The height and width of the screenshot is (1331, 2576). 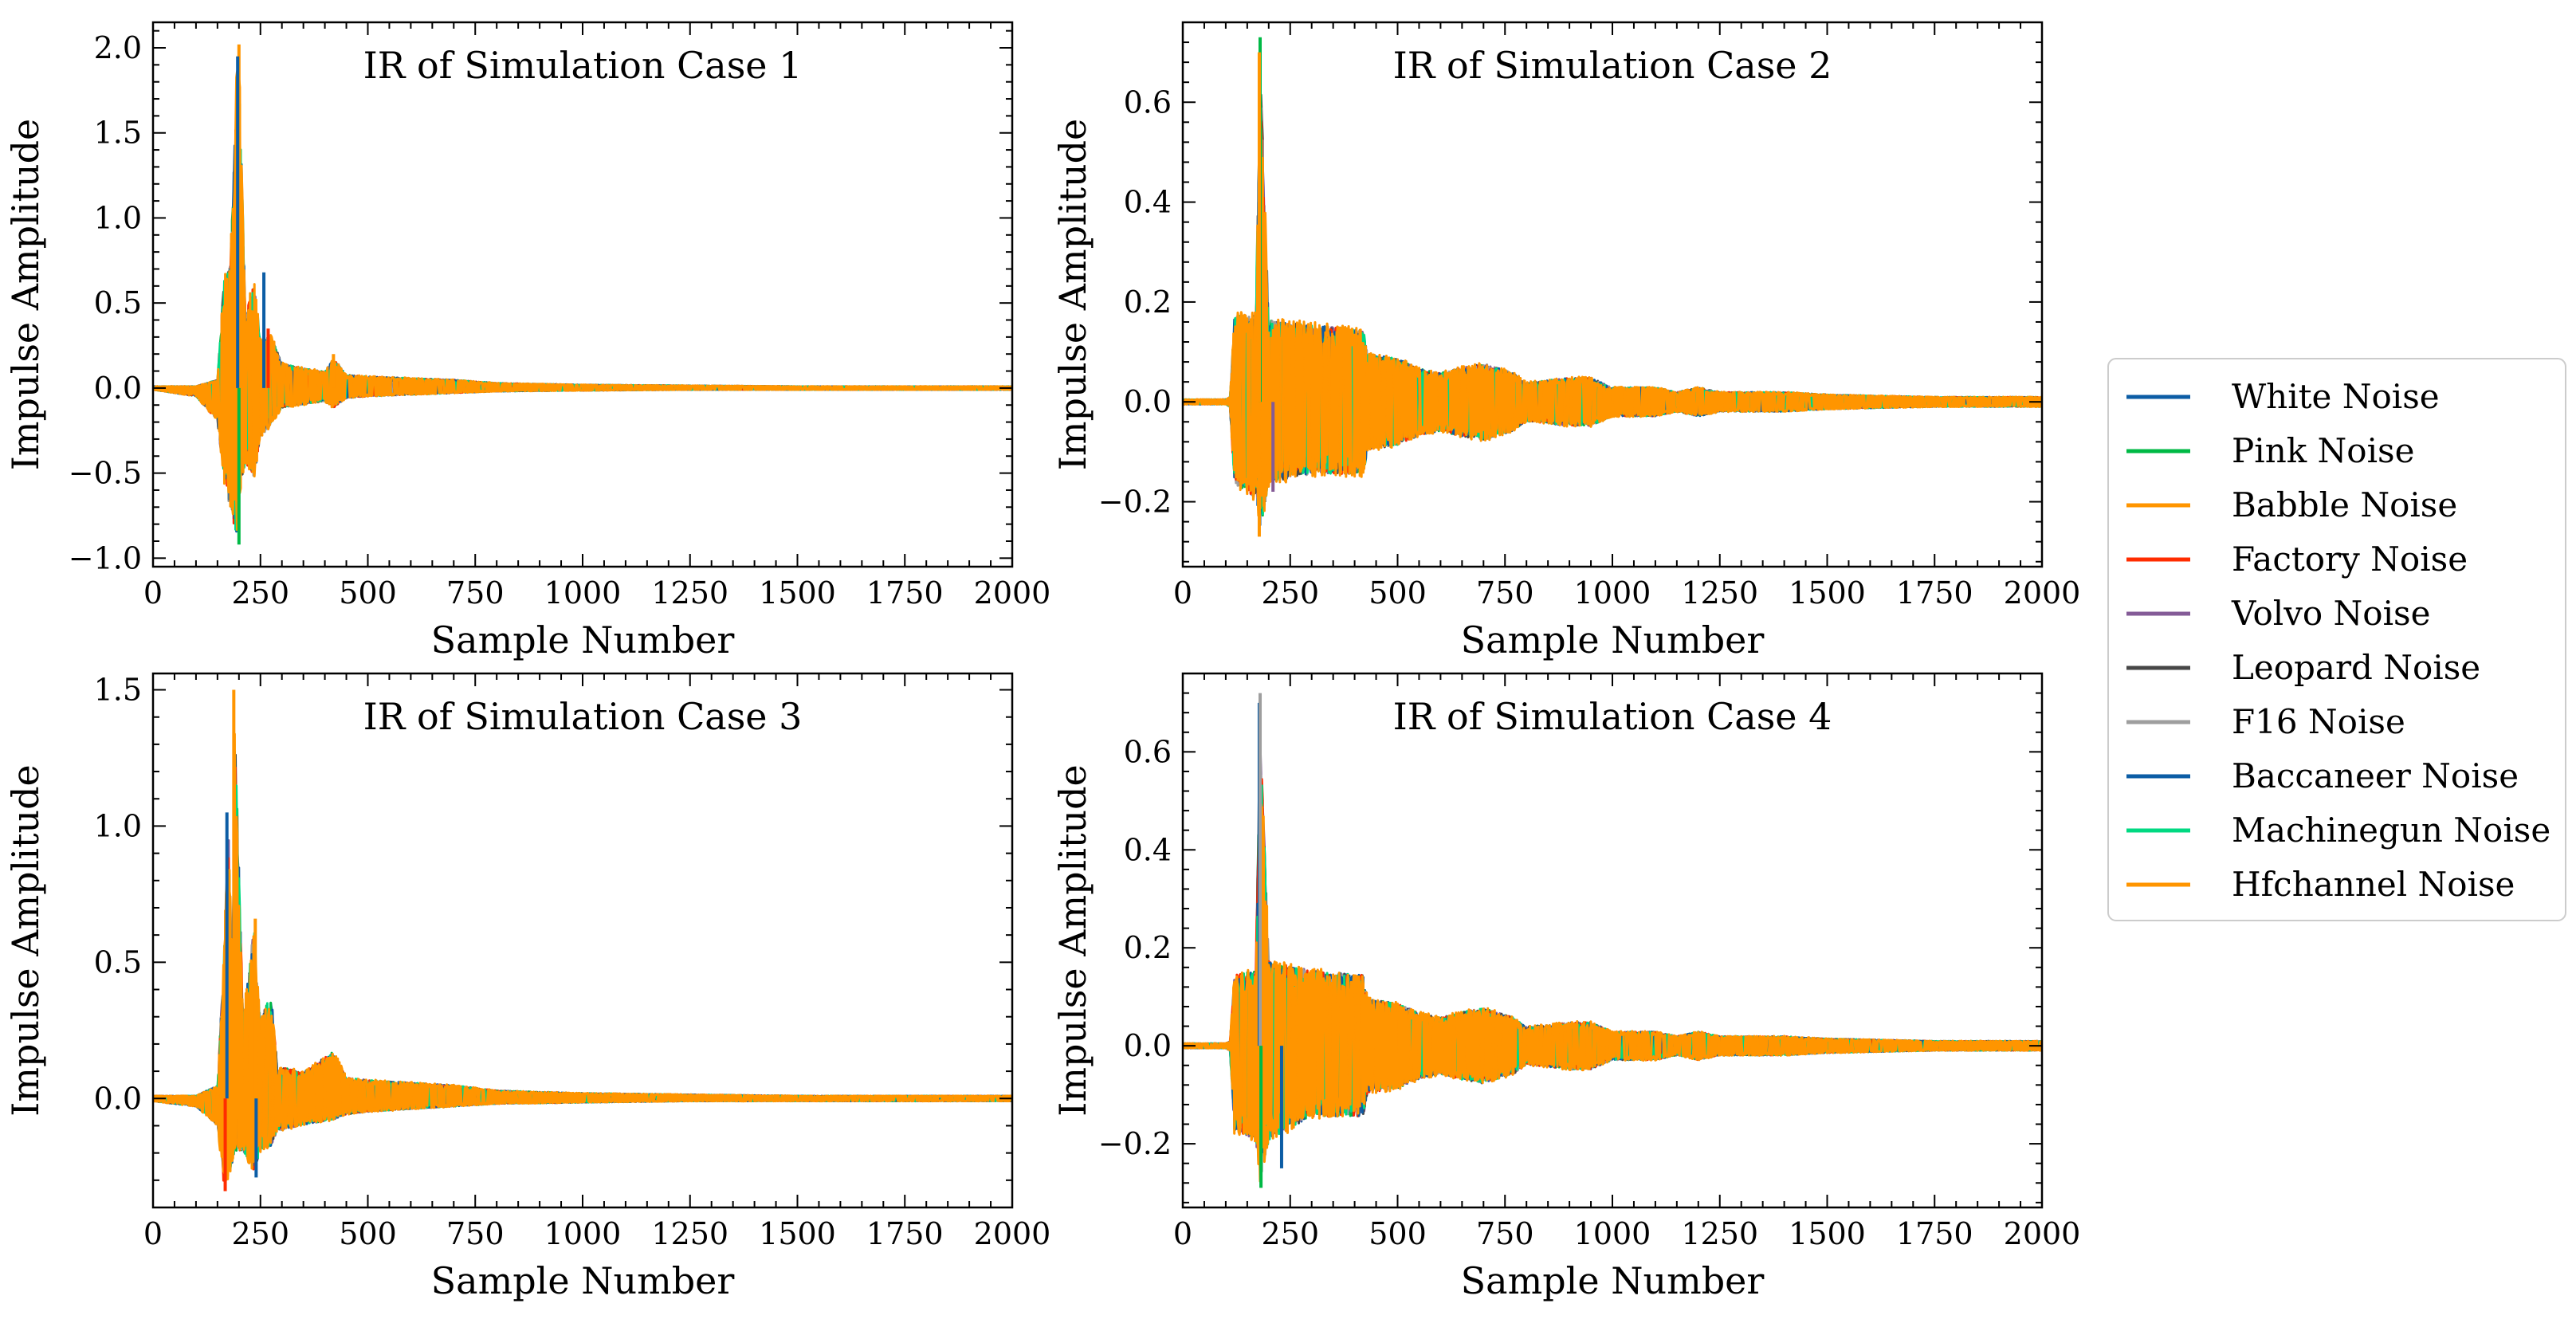 I want to click on chart-title: IR of Simulation Case 1, so click(x=583, y=65).